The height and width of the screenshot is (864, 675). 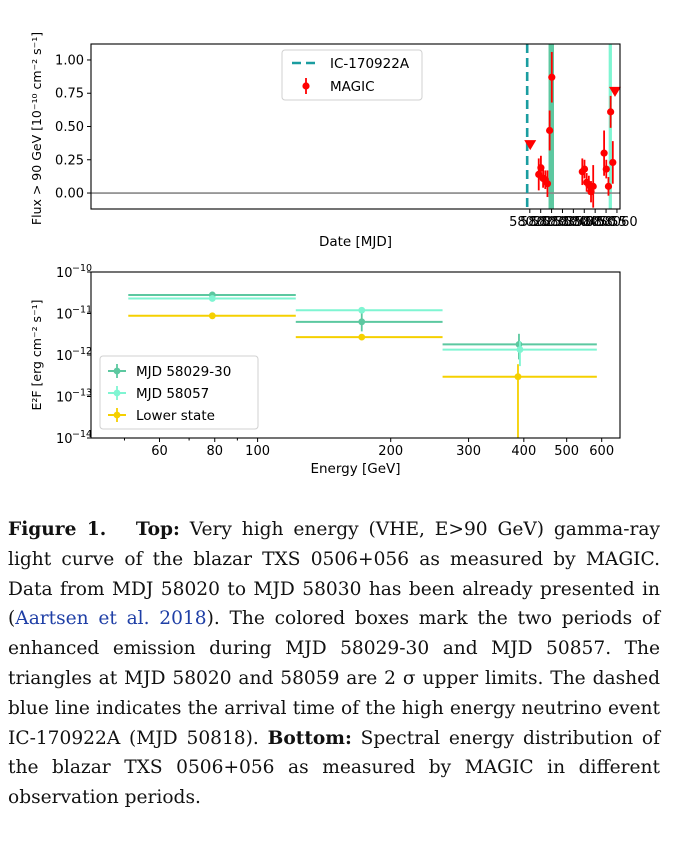 What do you see at coordinates (214, 451) in the screenshot?
I see `x-tick-label: 80` at bounding box center [214, 451].